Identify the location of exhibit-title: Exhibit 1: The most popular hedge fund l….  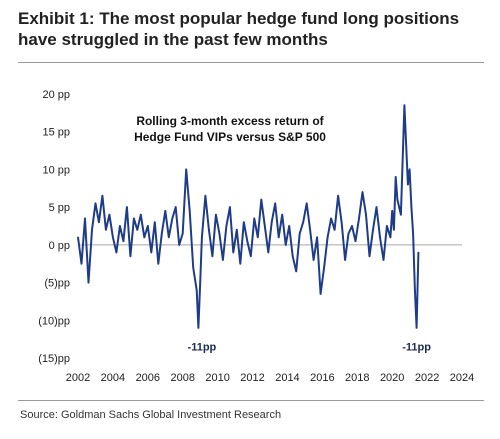
(239, 29).